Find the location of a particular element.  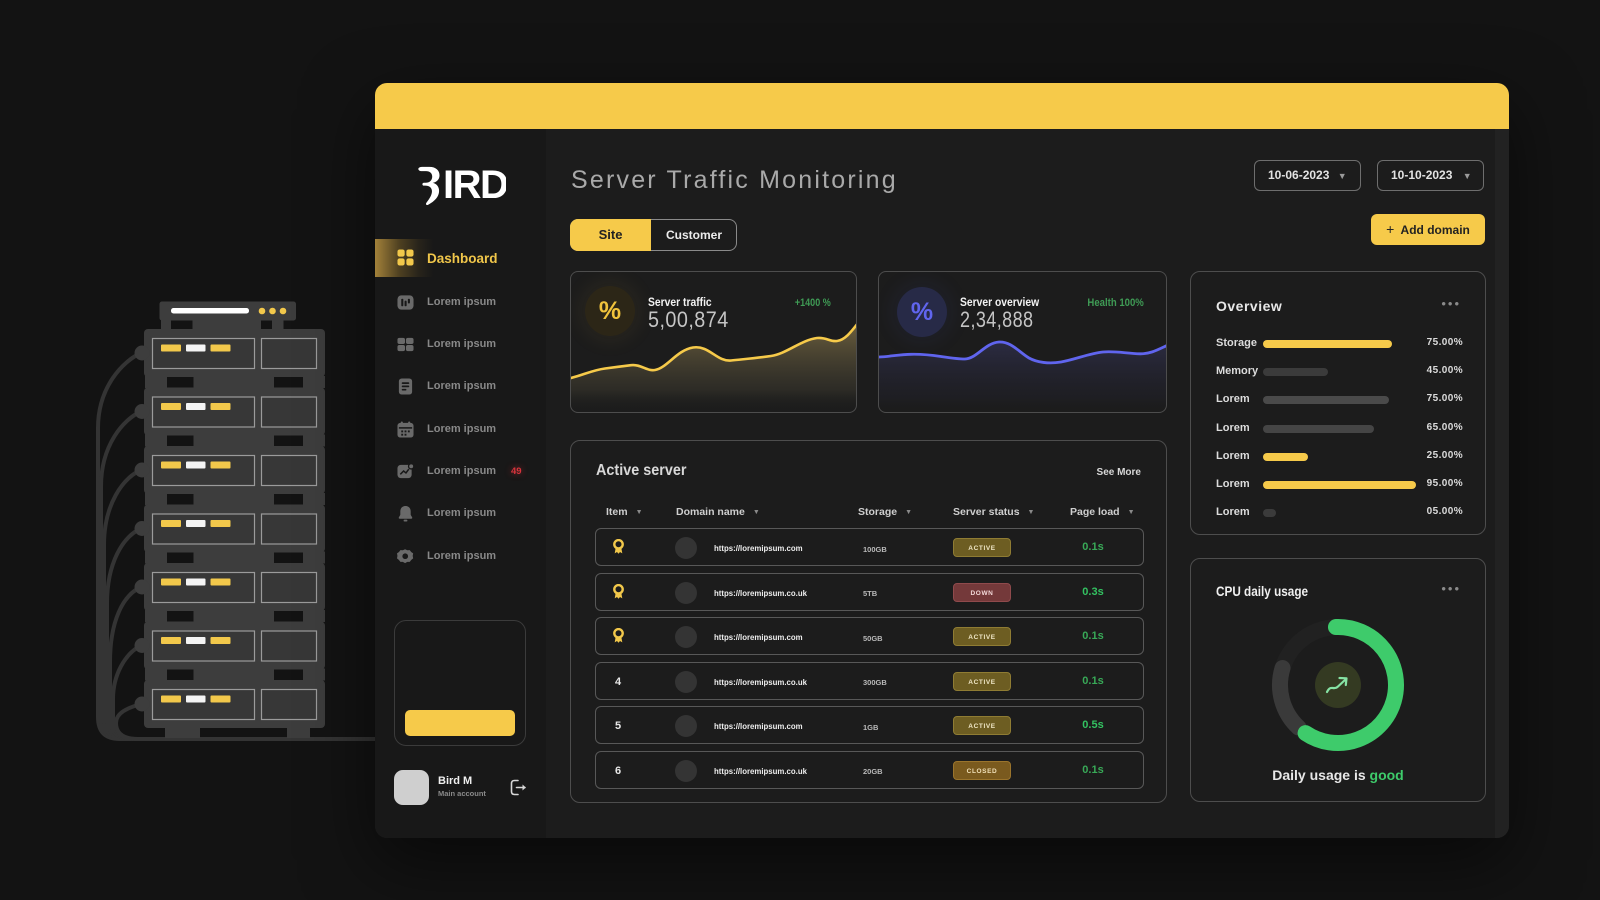

svg-text: IRD is located at coordinates (474, 185).